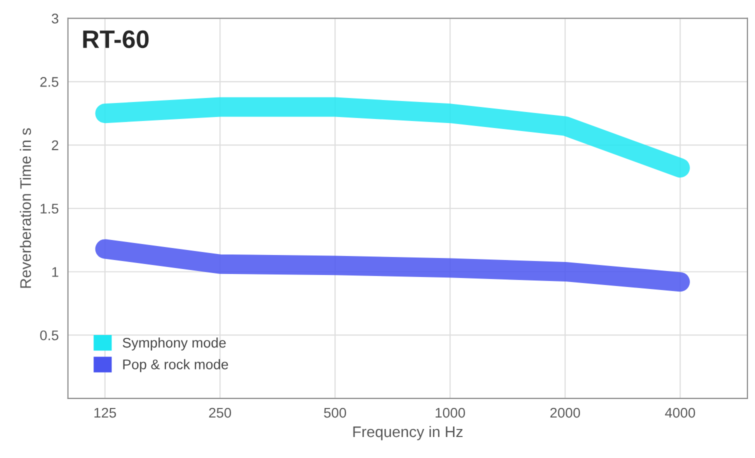 Image resolution: width=755 pixels, height=458 pixels. Describe the element at coordinates (49, 82) in the screenshot. I see `y-tick-label: 2.5` at that location.